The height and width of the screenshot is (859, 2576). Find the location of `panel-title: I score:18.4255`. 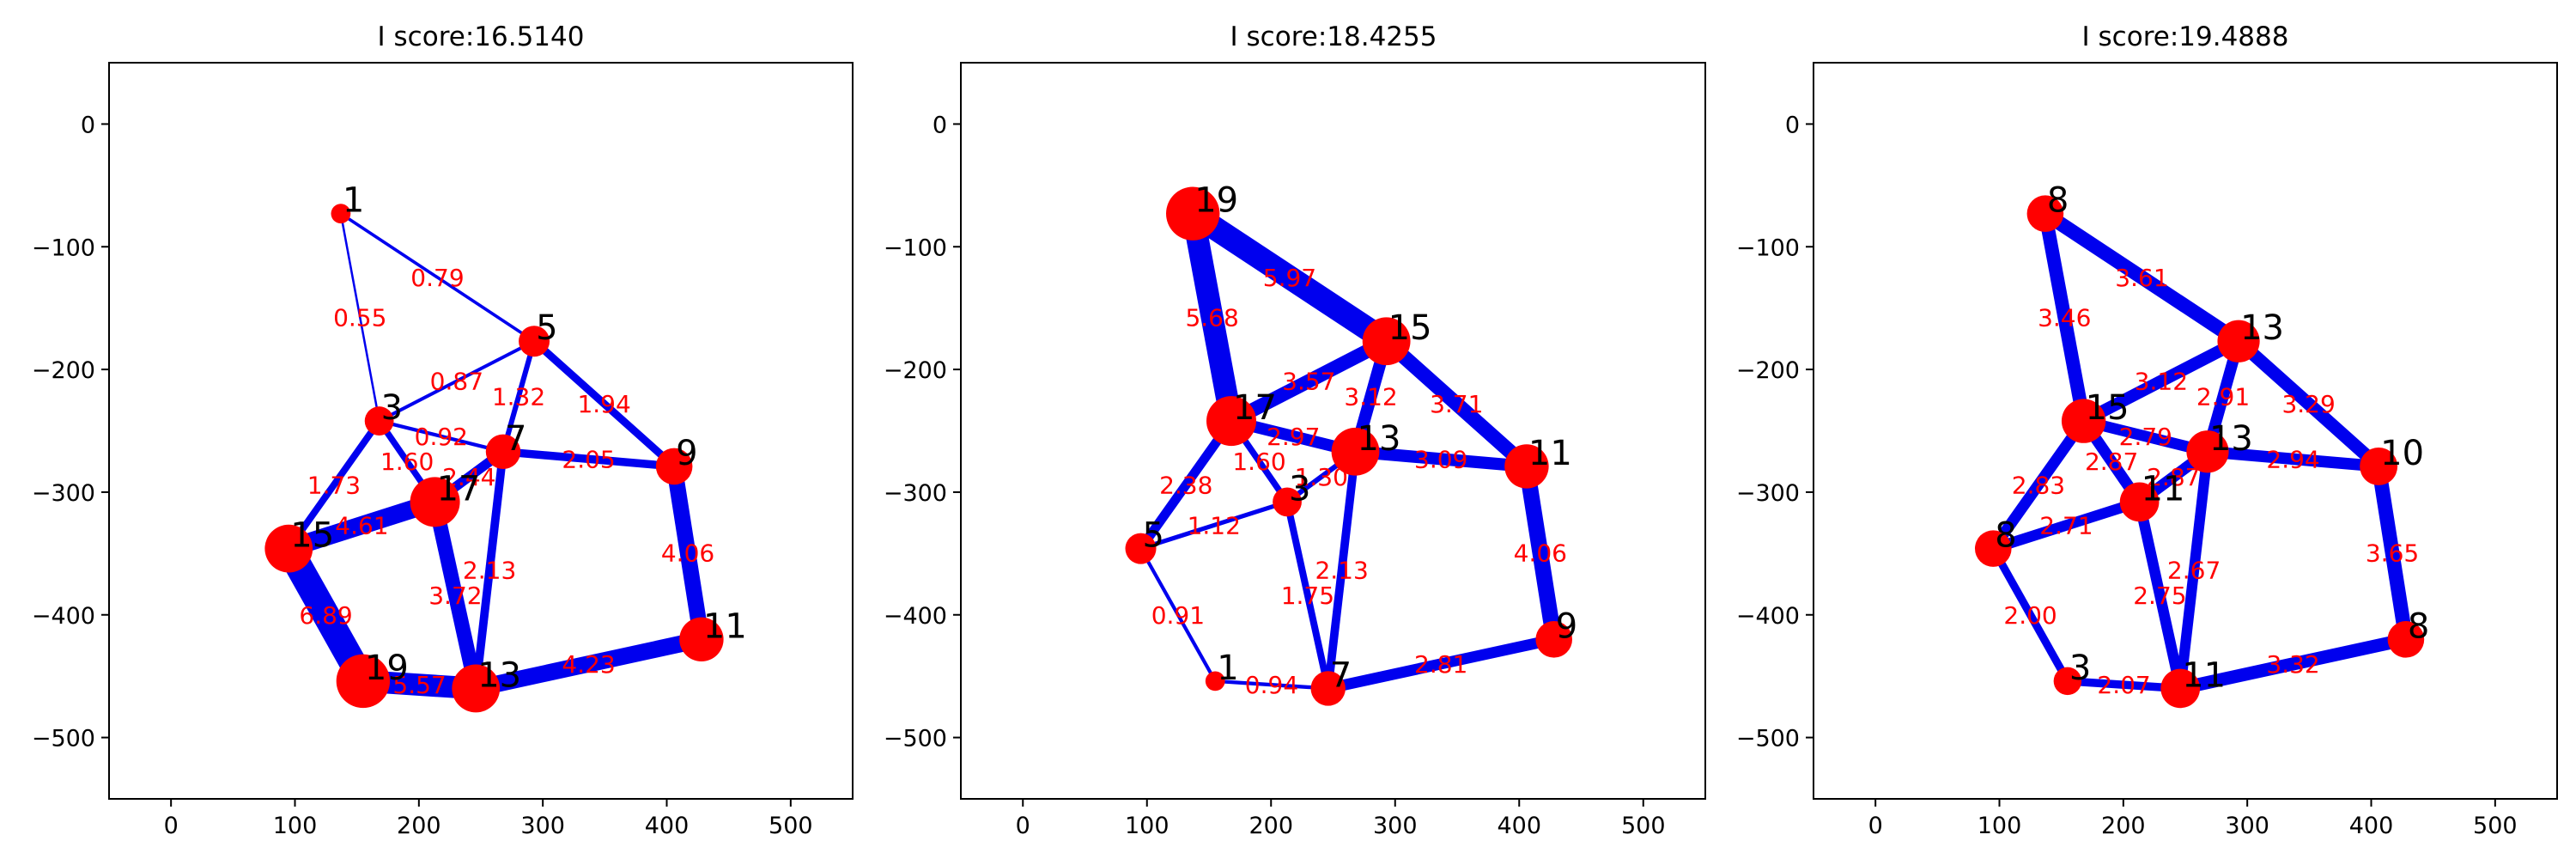

panel-title: I score:18.4255 is located at coordinates (1334, 37).